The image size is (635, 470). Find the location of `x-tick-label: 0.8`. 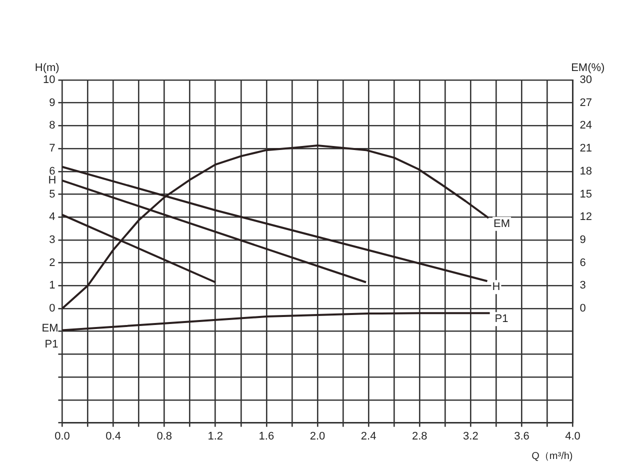

x-tick-label: 0.8 is located at coordinates (164, 436).